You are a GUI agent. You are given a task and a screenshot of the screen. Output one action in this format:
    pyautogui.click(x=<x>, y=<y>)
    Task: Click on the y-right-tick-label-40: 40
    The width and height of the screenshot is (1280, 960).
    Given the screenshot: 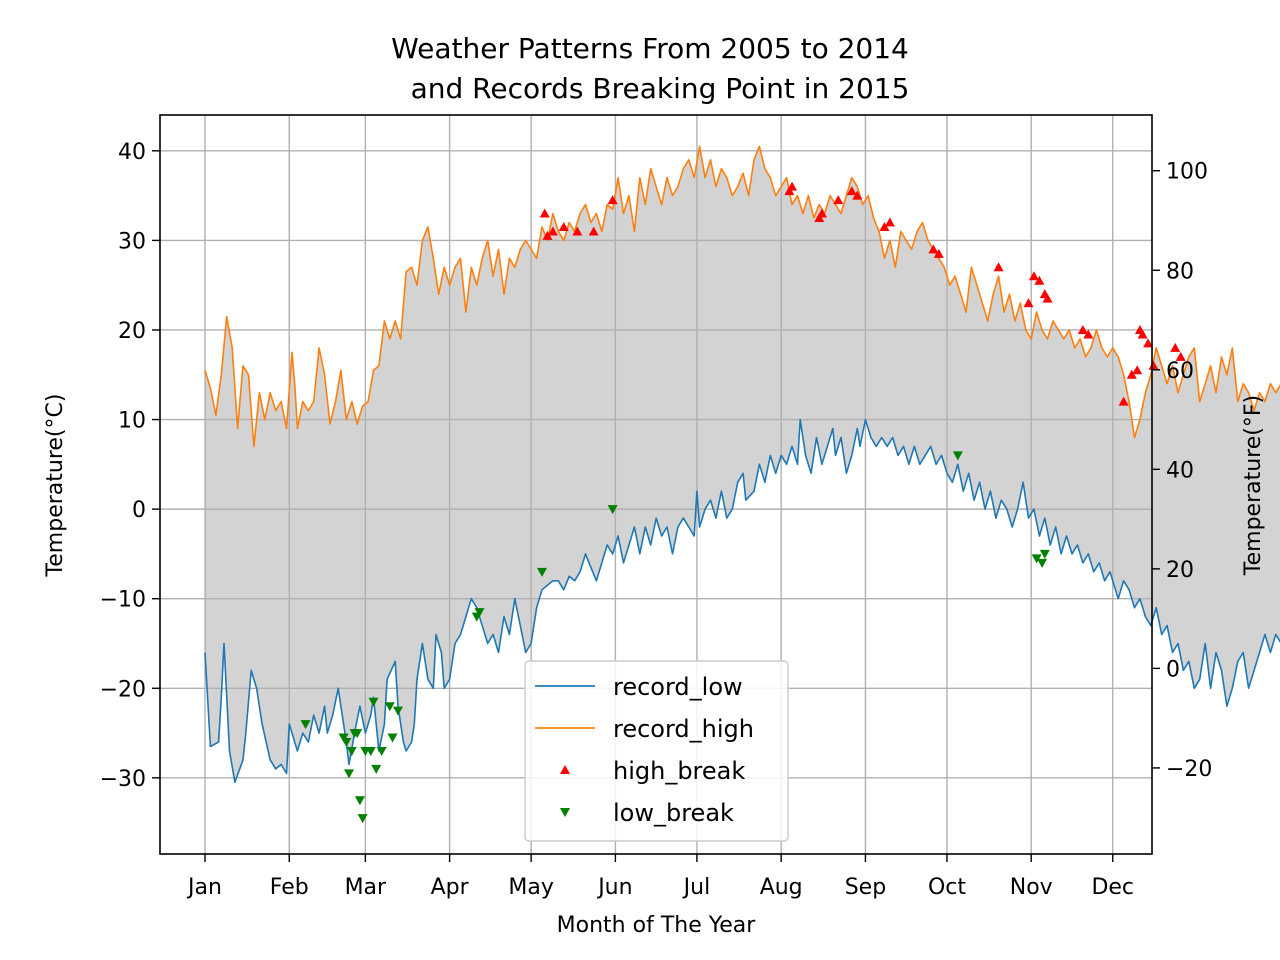 What is the action you would take?
    pyautogui.click(x=1180, y=470)
    